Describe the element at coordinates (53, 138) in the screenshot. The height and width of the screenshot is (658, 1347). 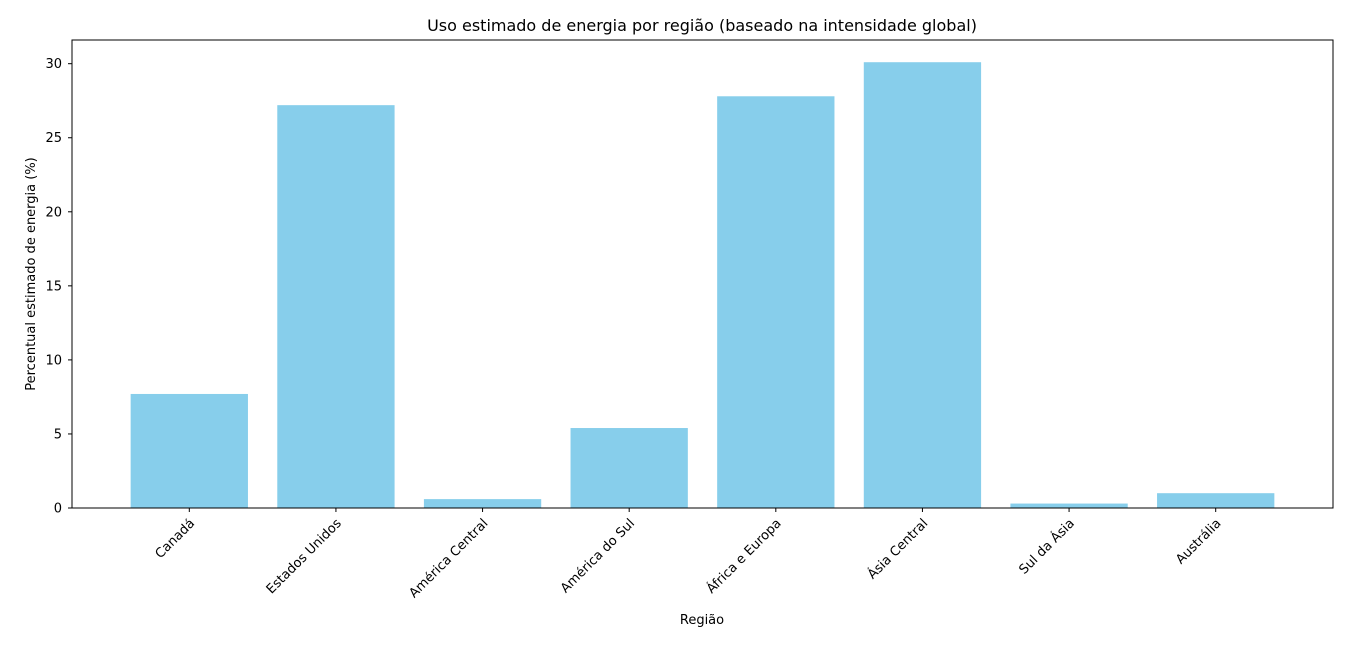
I see `y-tick-label: 25` at that location.